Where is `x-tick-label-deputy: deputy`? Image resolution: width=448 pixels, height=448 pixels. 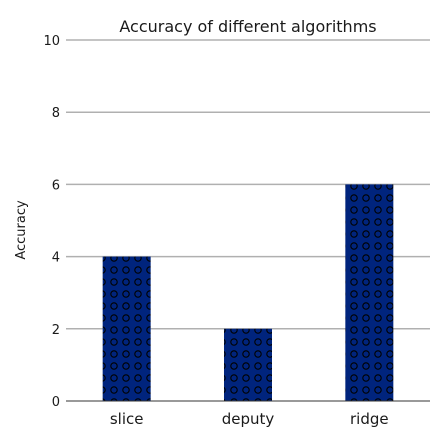 x-tick-label-deputy: deputy is located at coordinates (248, 419).